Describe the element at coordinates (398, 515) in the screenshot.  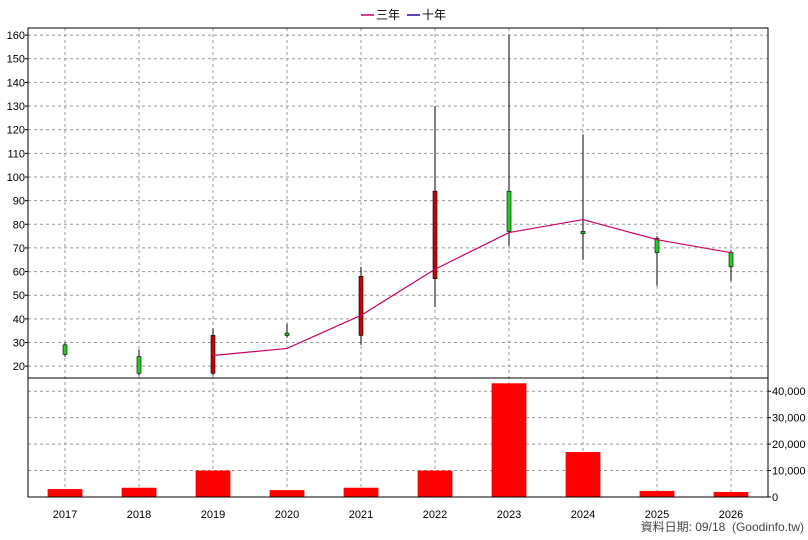
I see `x-axis: 2017 2018 2019 2020 2021 2022 2023 2024 2025 2026` at that location.